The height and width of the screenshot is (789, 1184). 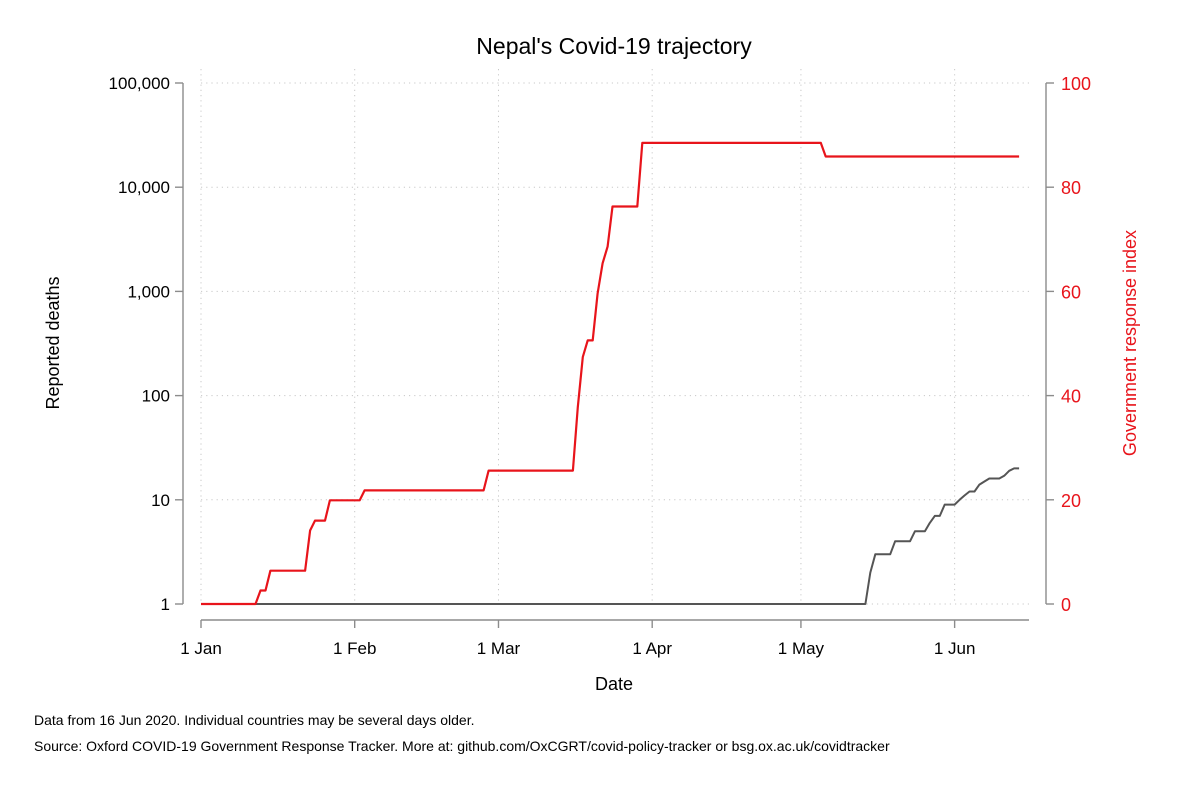 I want to click on y2-tick-label: 100, so click(x=1076, y=84).